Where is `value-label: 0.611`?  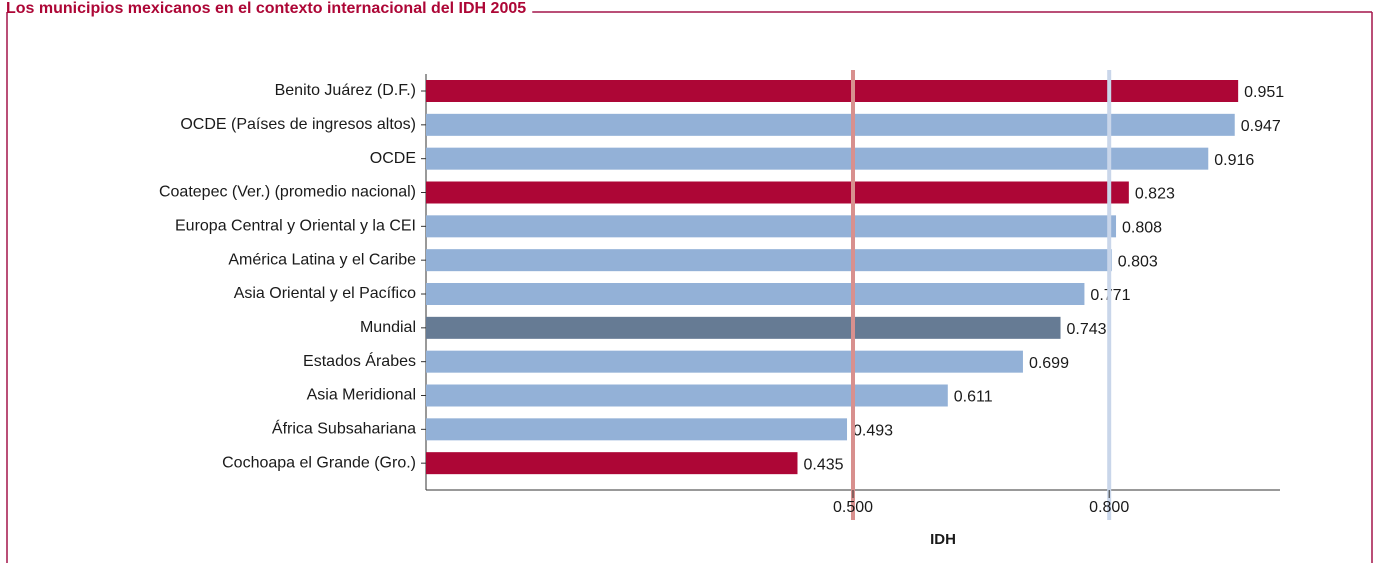 value-label: 0.611 is located at coordinates (973, 397).